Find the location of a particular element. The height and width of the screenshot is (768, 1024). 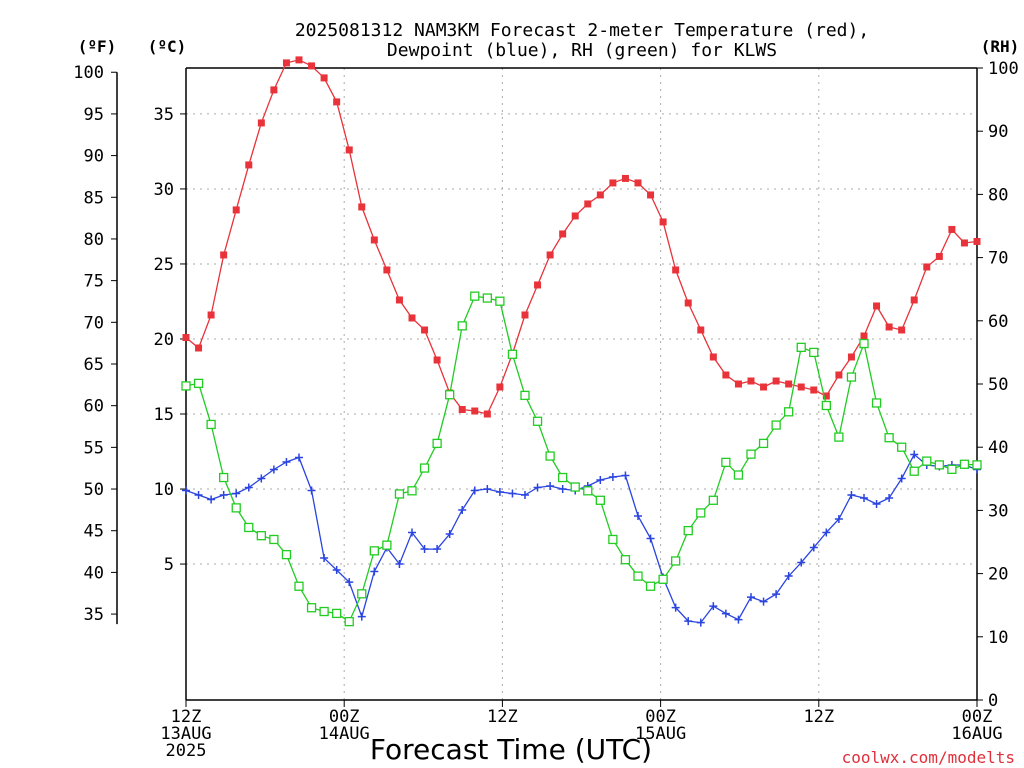

rh-tick-label: 100 is located at coordinates (1003, 69).